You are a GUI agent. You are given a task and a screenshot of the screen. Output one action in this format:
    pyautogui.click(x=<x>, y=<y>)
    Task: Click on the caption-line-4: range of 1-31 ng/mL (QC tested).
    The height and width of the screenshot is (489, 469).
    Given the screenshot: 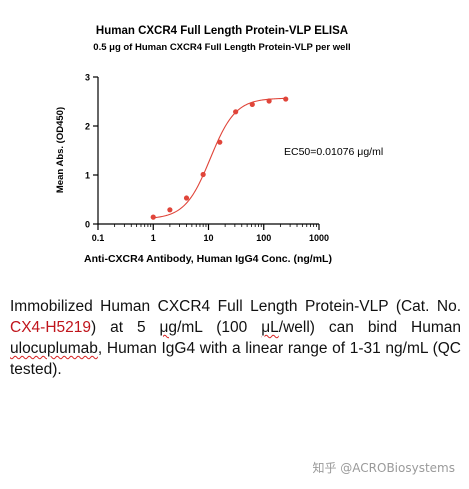 What is the action you would take?
    pyautogui.click(x=236, y=359)
    